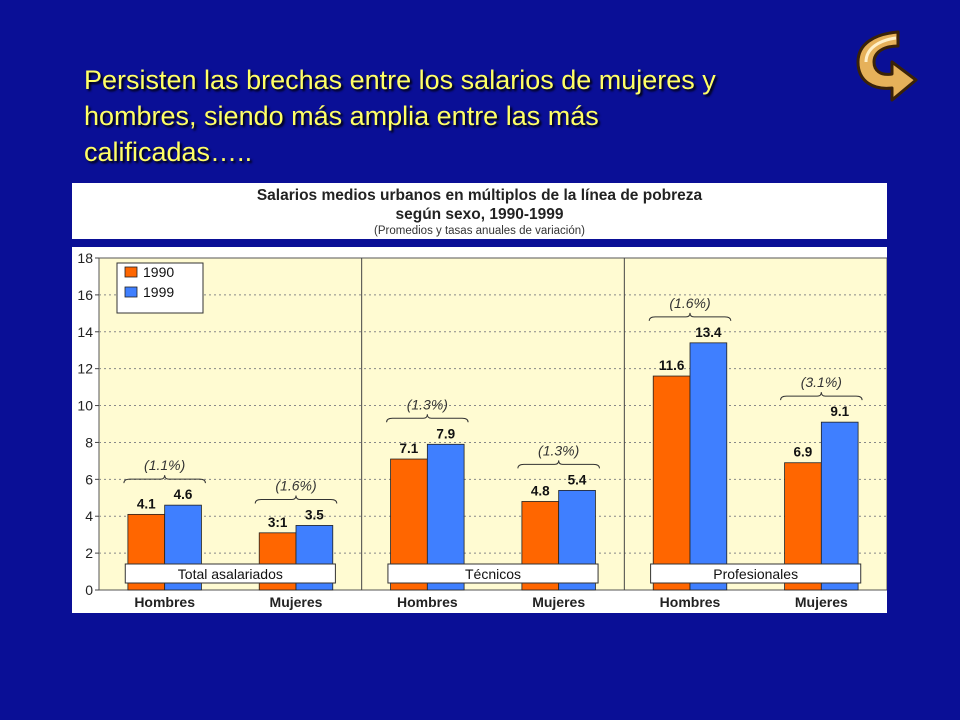  I want to click on chart-title-line2: según sexo, 1990-1999, so click(479, 214).